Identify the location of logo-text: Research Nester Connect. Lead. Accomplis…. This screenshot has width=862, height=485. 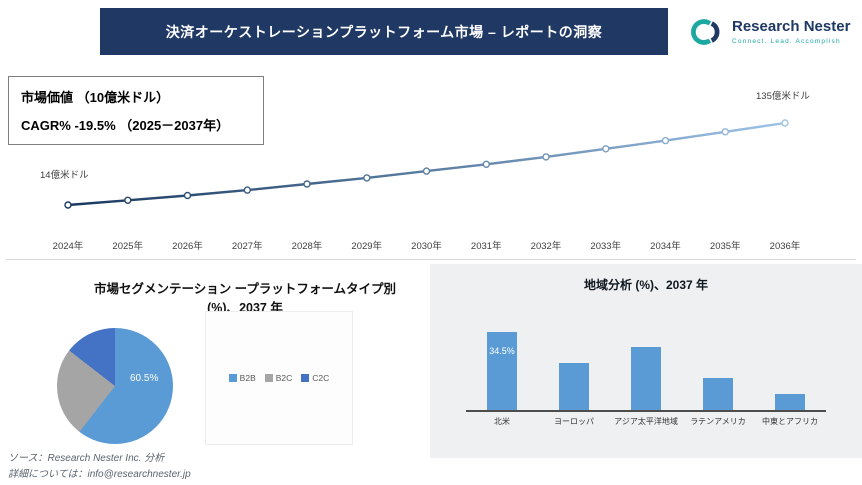
(791, 32).